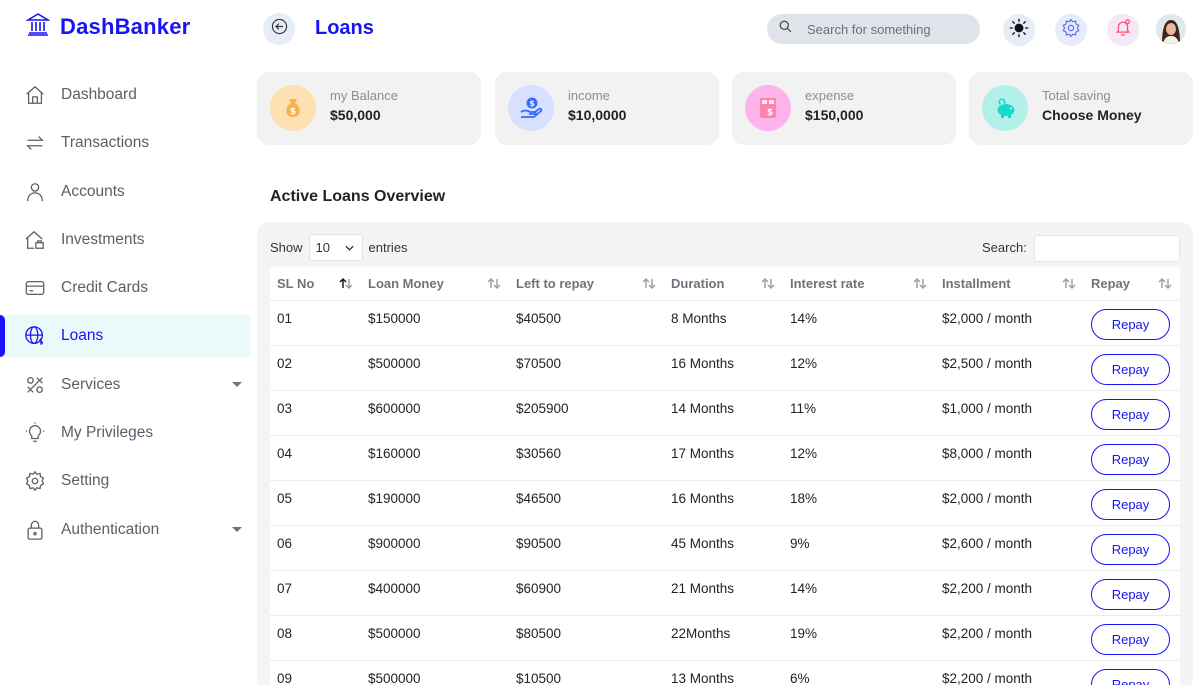  Describe the element at coordinates (830, 95) in the screenshot. I see `card-label: expense` at that location.